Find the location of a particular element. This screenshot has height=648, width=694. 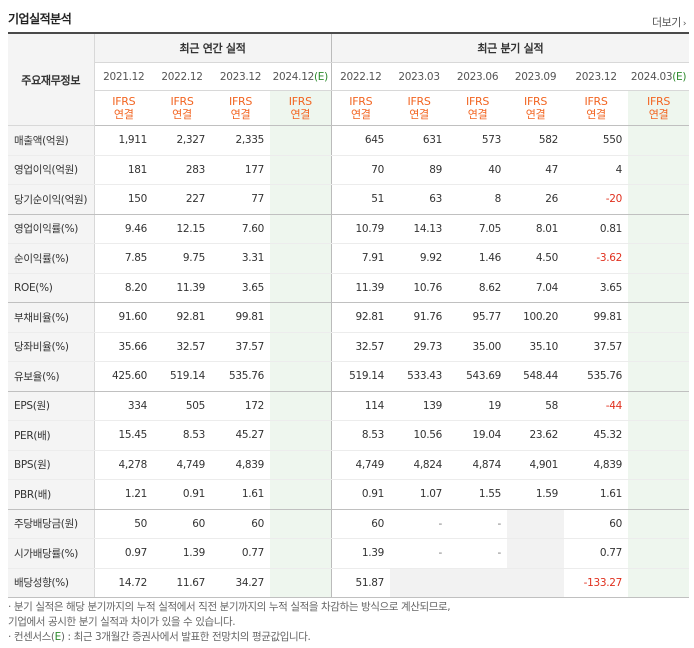

table-cell: 91.76 is located at coordinates (419, 317).